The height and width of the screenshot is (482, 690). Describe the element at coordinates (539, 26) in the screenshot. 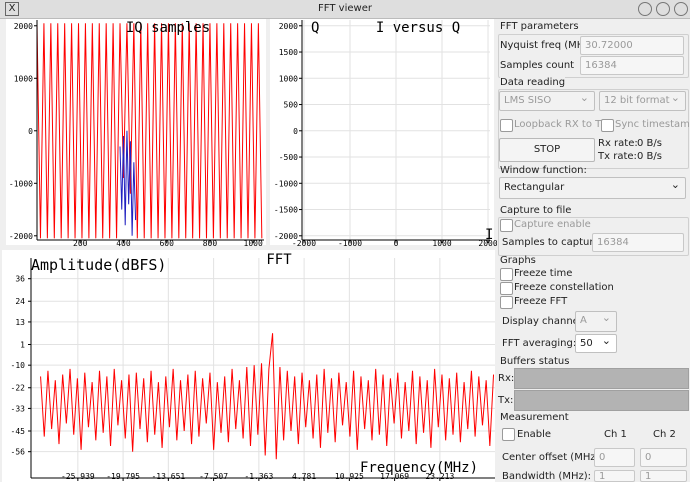

I see `group-title: FFT parameters` at that location.